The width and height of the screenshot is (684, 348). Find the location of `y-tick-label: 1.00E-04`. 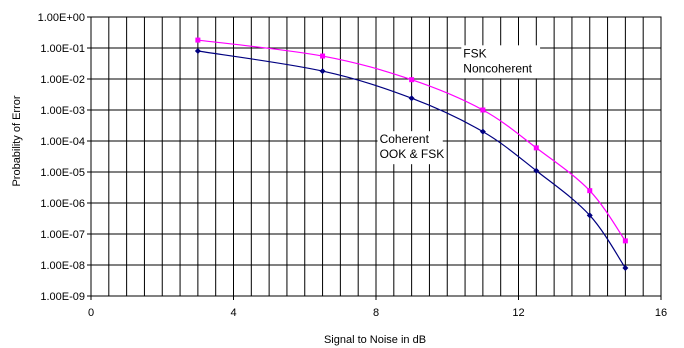

y-tick-label: 1.00E-04 is located at coordinates (62, 142).